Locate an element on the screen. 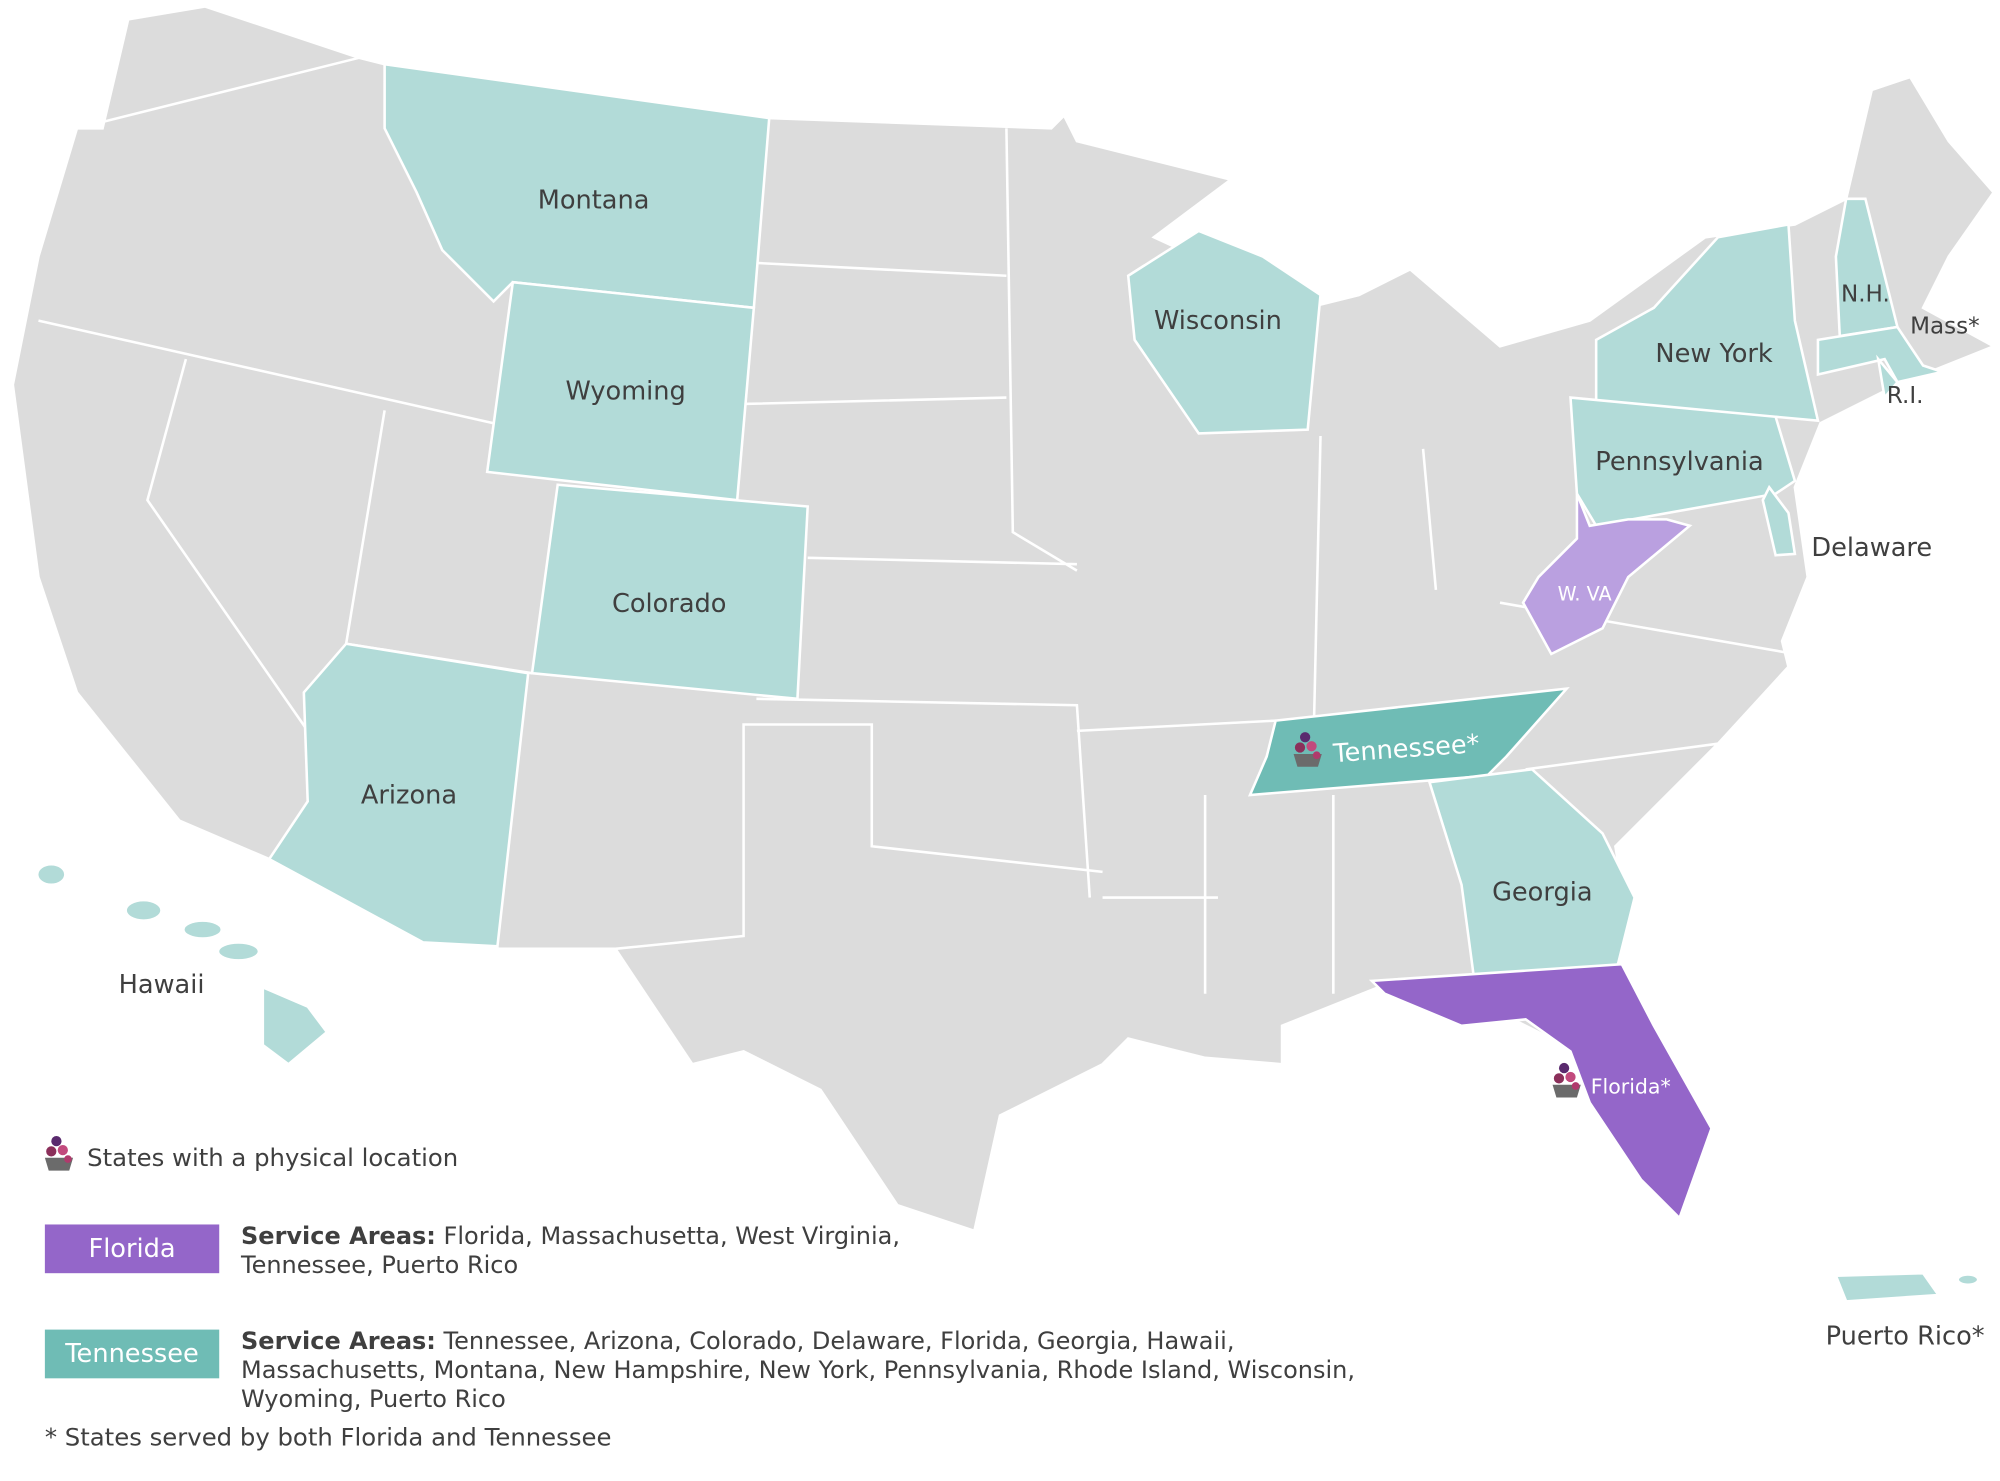 This screenshot has width=2000, height=1481. legend-tennessee-swatch is located at coordinates (132, 1354).